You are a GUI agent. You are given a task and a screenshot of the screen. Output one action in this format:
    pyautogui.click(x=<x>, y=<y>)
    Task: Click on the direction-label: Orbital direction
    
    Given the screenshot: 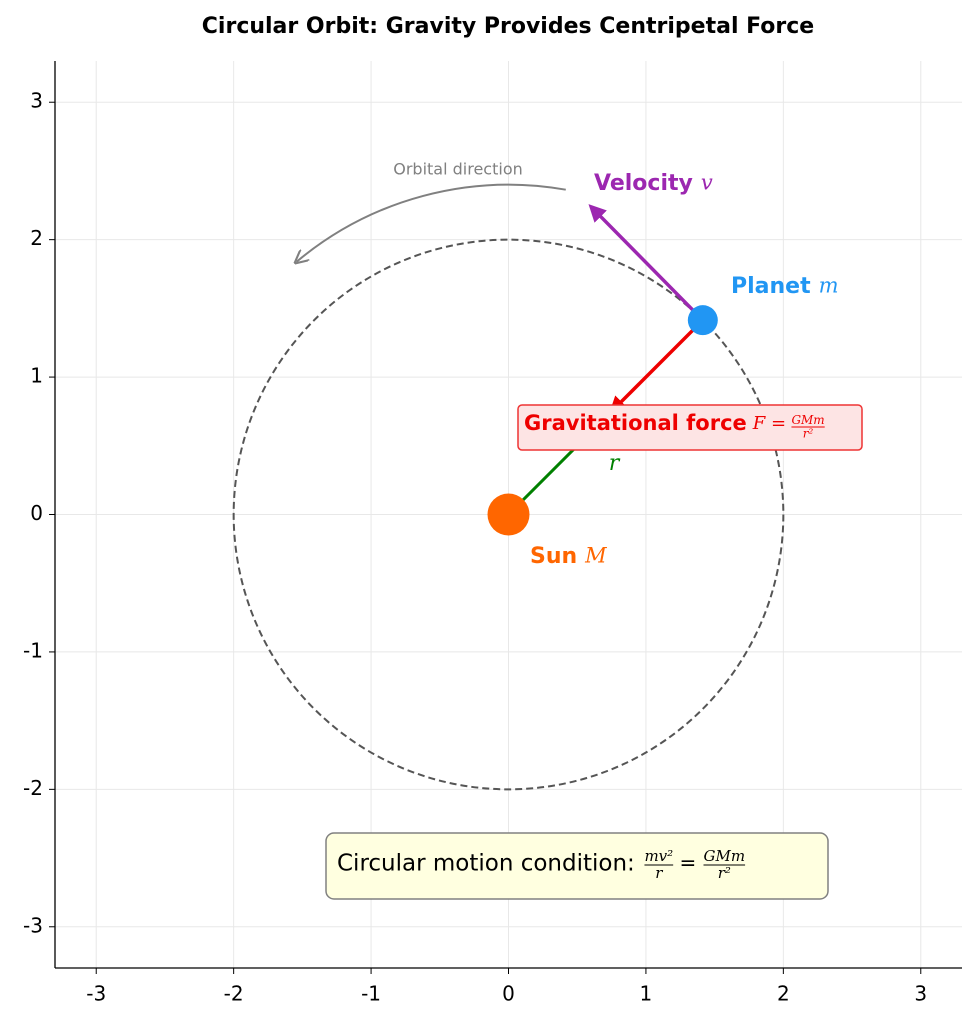 What is the action you would take?
    pyautogui.click(x=458, y=169)
    